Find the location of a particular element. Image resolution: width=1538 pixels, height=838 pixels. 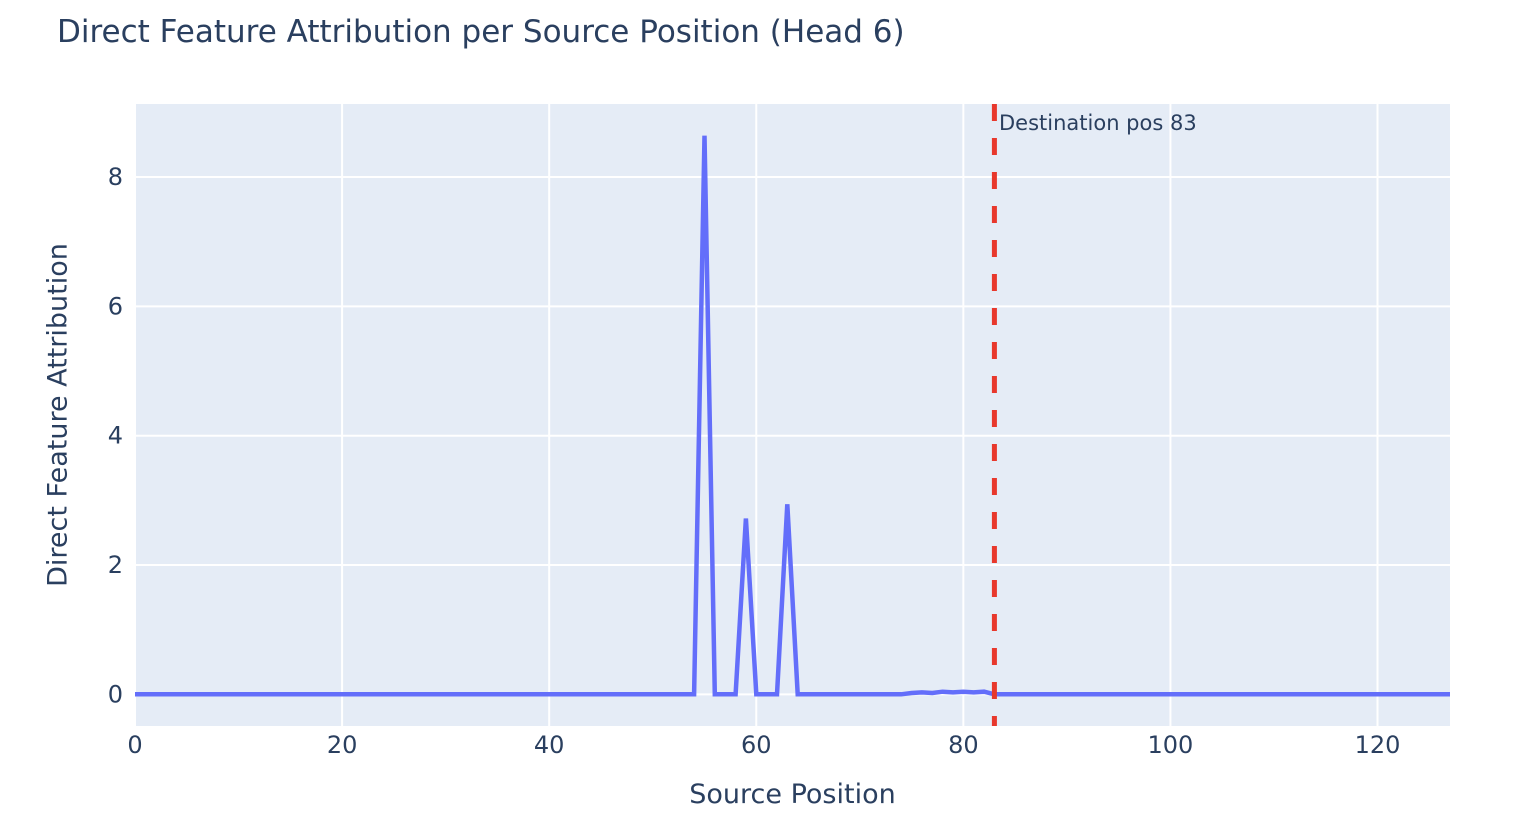

y-tick-label: 6 is located at coordinates (115, 306).